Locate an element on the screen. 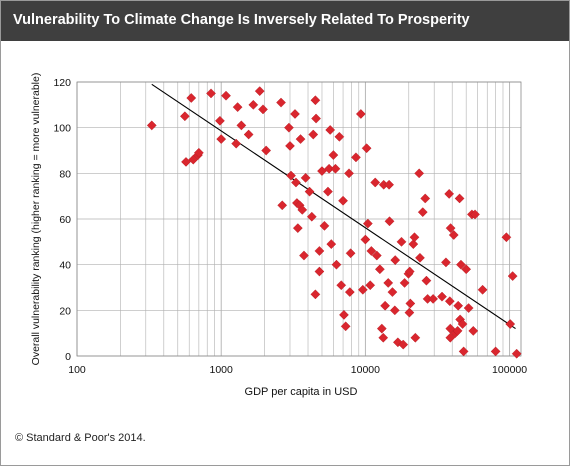  copyright-note: © Standard & Poor's 2014. is located at coordinates (80, 438).